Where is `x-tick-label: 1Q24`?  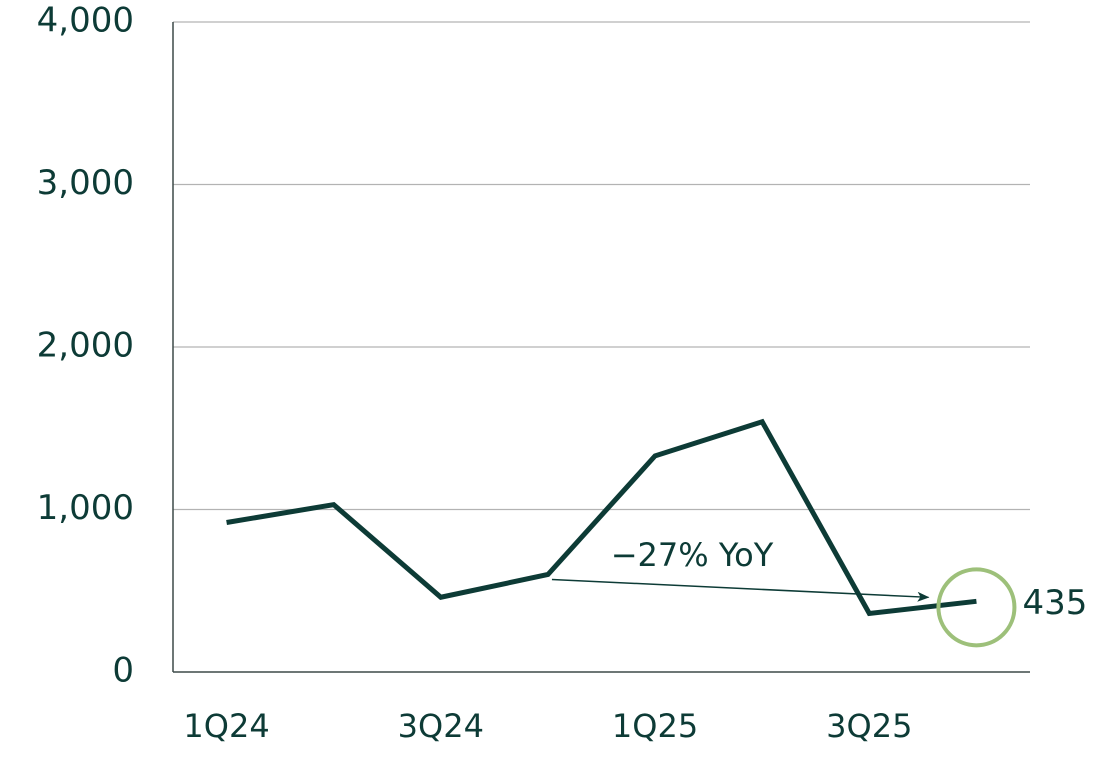 x-tick-label: 1Q24 is located at coordinates (226, 726).